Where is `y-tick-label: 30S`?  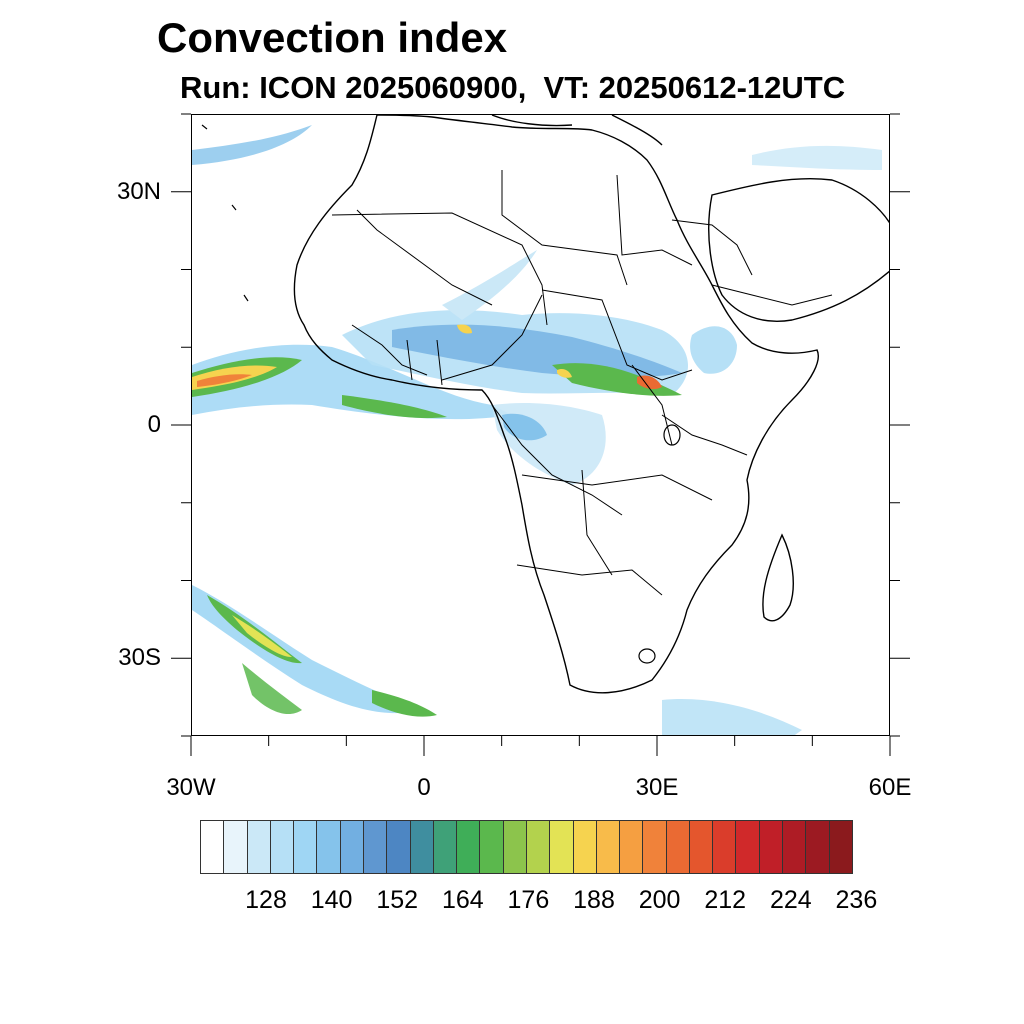 y-tick-label: 30S is located at coordinates (139, 658).